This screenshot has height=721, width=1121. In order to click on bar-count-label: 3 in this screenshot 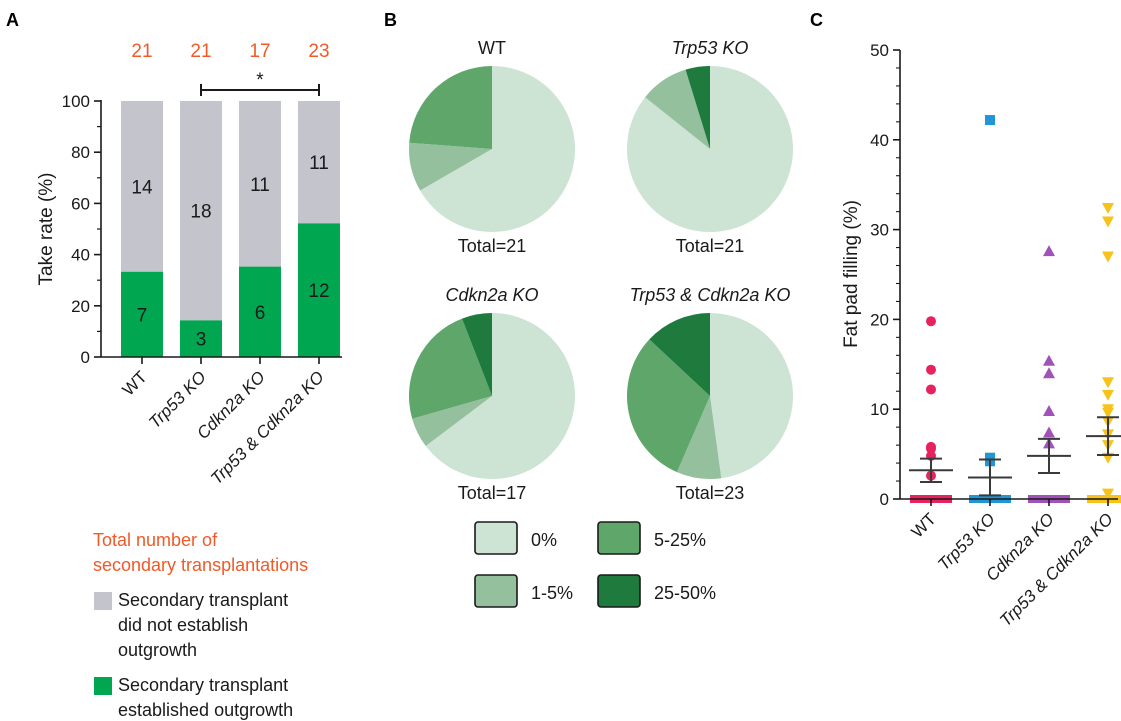, I will do `click(201, 340)`.